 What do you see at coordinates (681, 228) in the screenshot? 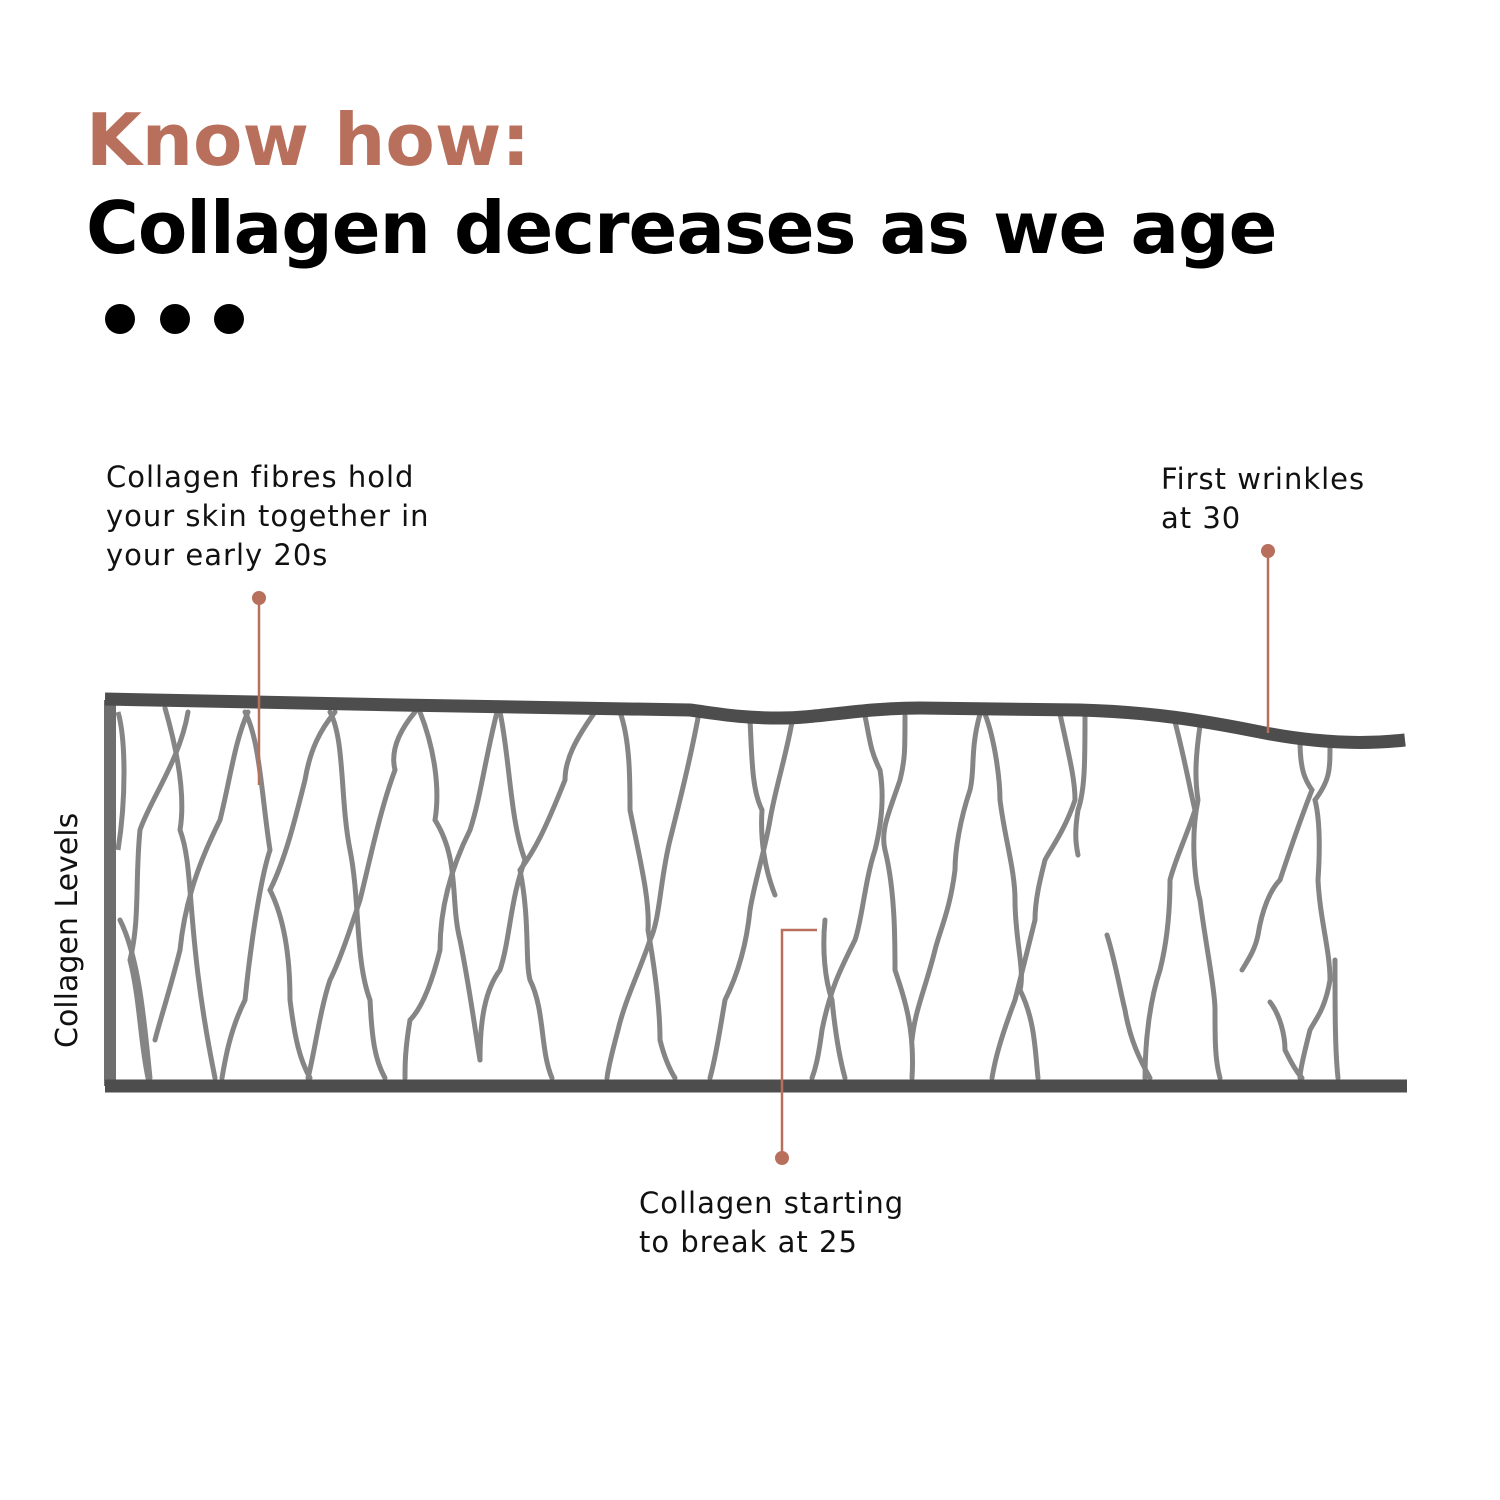
I see `page-title: Collagen decreases as we age` at bounding box center [681, 228].